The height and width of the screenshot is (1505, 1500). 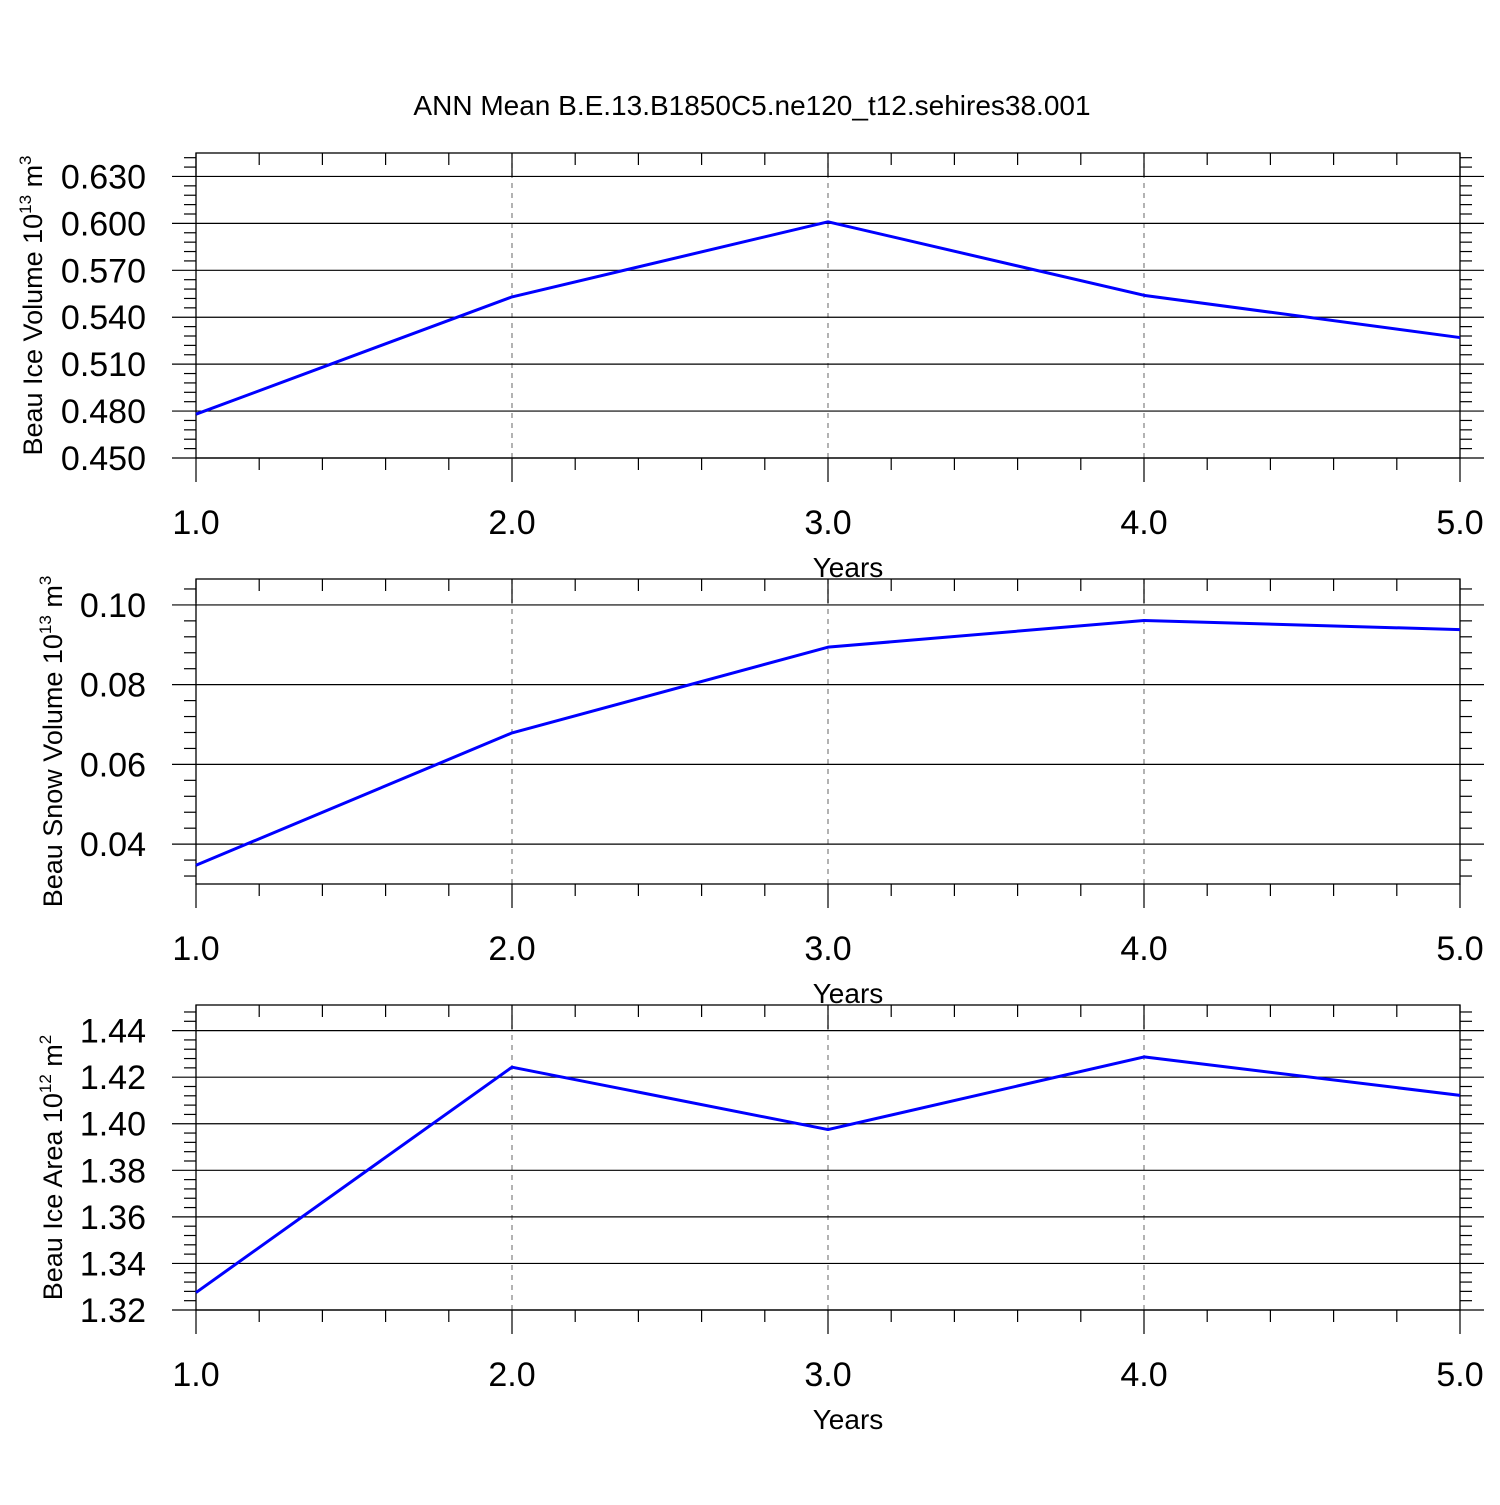 What do you see at coordinates (113, 1171) in the screenshot?
I see `y-tick-label: 1.38` at bounding box center [113, 1171].